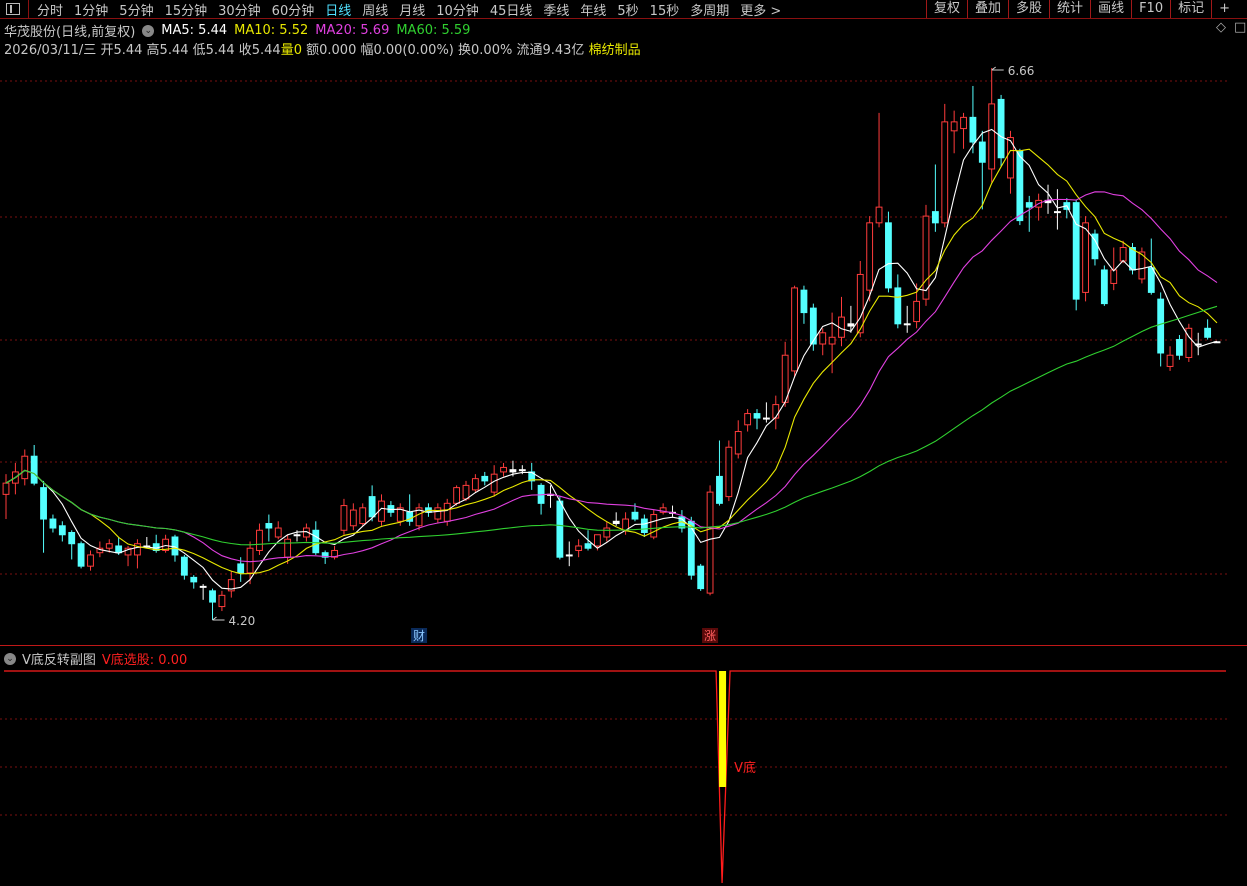  Describe the element at coordinates (1021, 71) in the screenshot. I see `high-price-label: 6.66` at that location.